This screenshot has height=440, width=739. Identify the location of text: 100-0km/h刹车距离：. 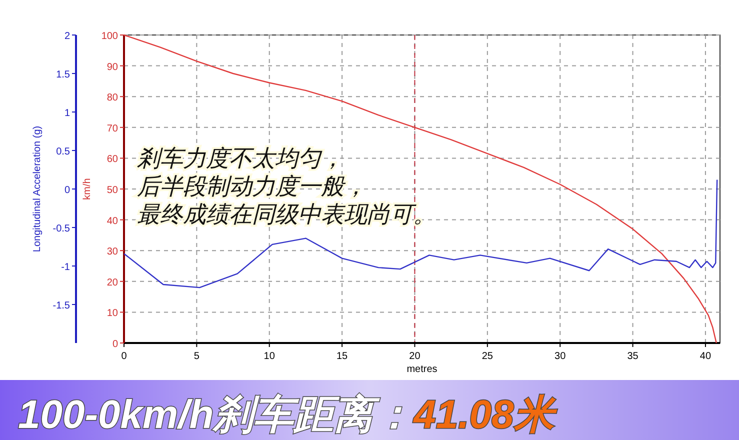
(216, 415).